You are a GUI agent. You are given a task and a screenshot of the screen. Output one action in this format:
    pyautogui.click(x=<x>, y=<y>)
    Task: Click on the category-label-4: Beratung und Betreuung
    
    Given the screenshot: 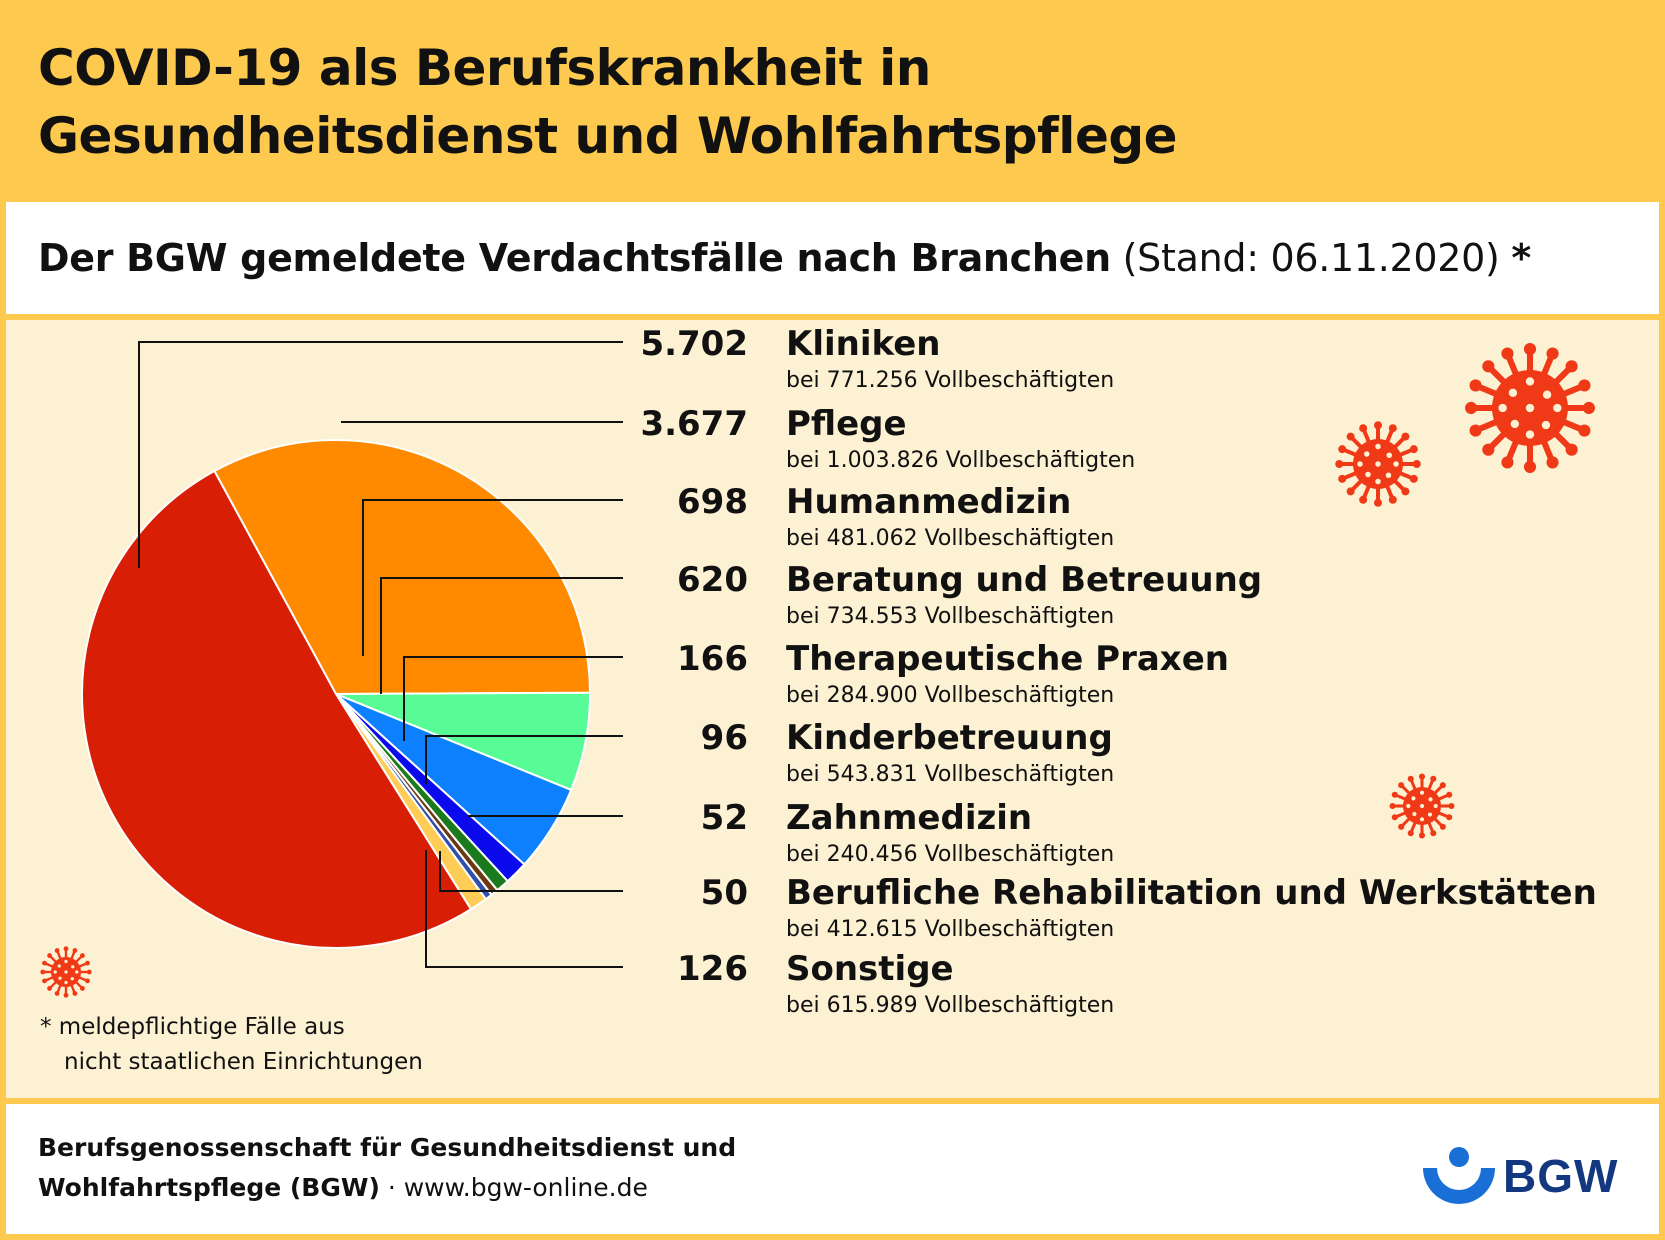 What is the action you would take?
    pyautogui.click(x=1024, y=580)
    